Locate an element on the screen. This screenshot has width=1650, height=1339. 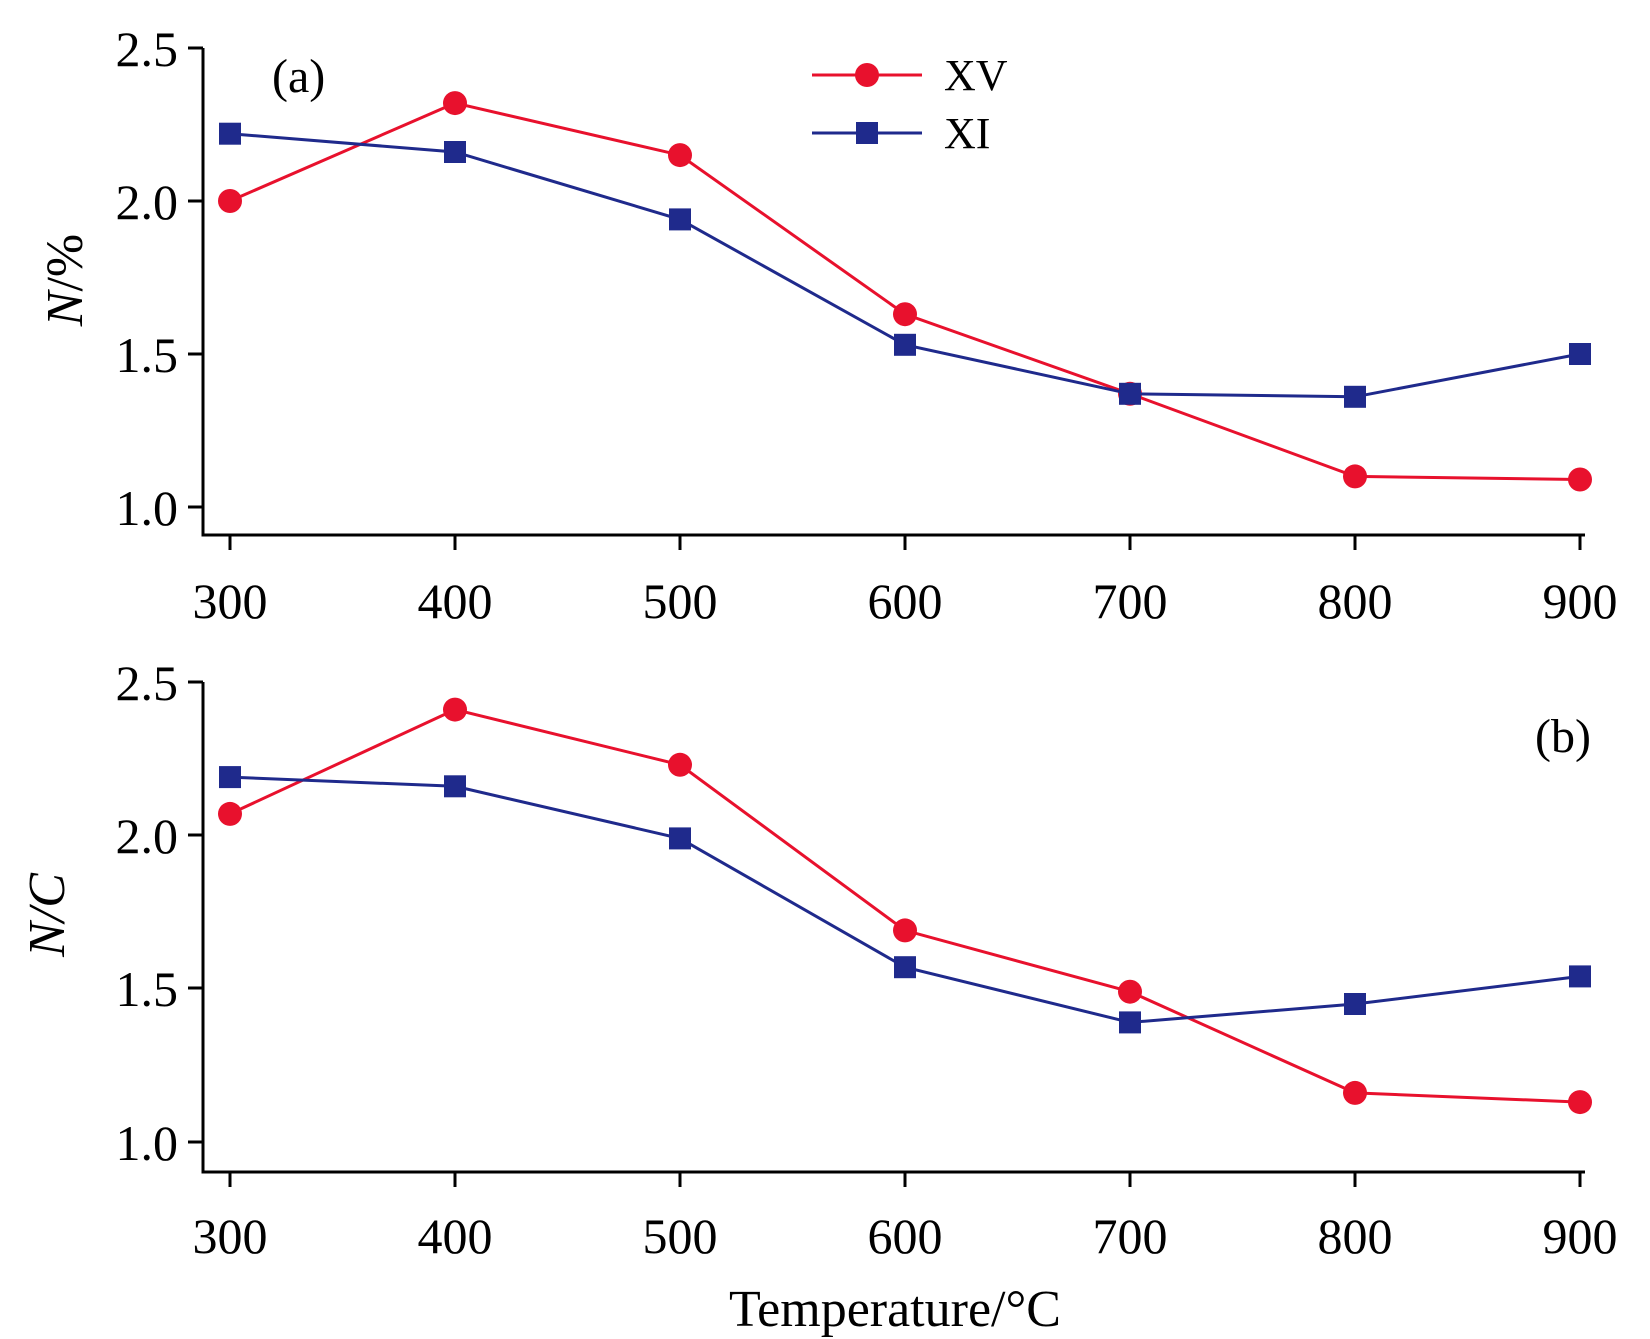
panel-a-y-tick-label-3: 2.0 is located at coordinates (147, 202).